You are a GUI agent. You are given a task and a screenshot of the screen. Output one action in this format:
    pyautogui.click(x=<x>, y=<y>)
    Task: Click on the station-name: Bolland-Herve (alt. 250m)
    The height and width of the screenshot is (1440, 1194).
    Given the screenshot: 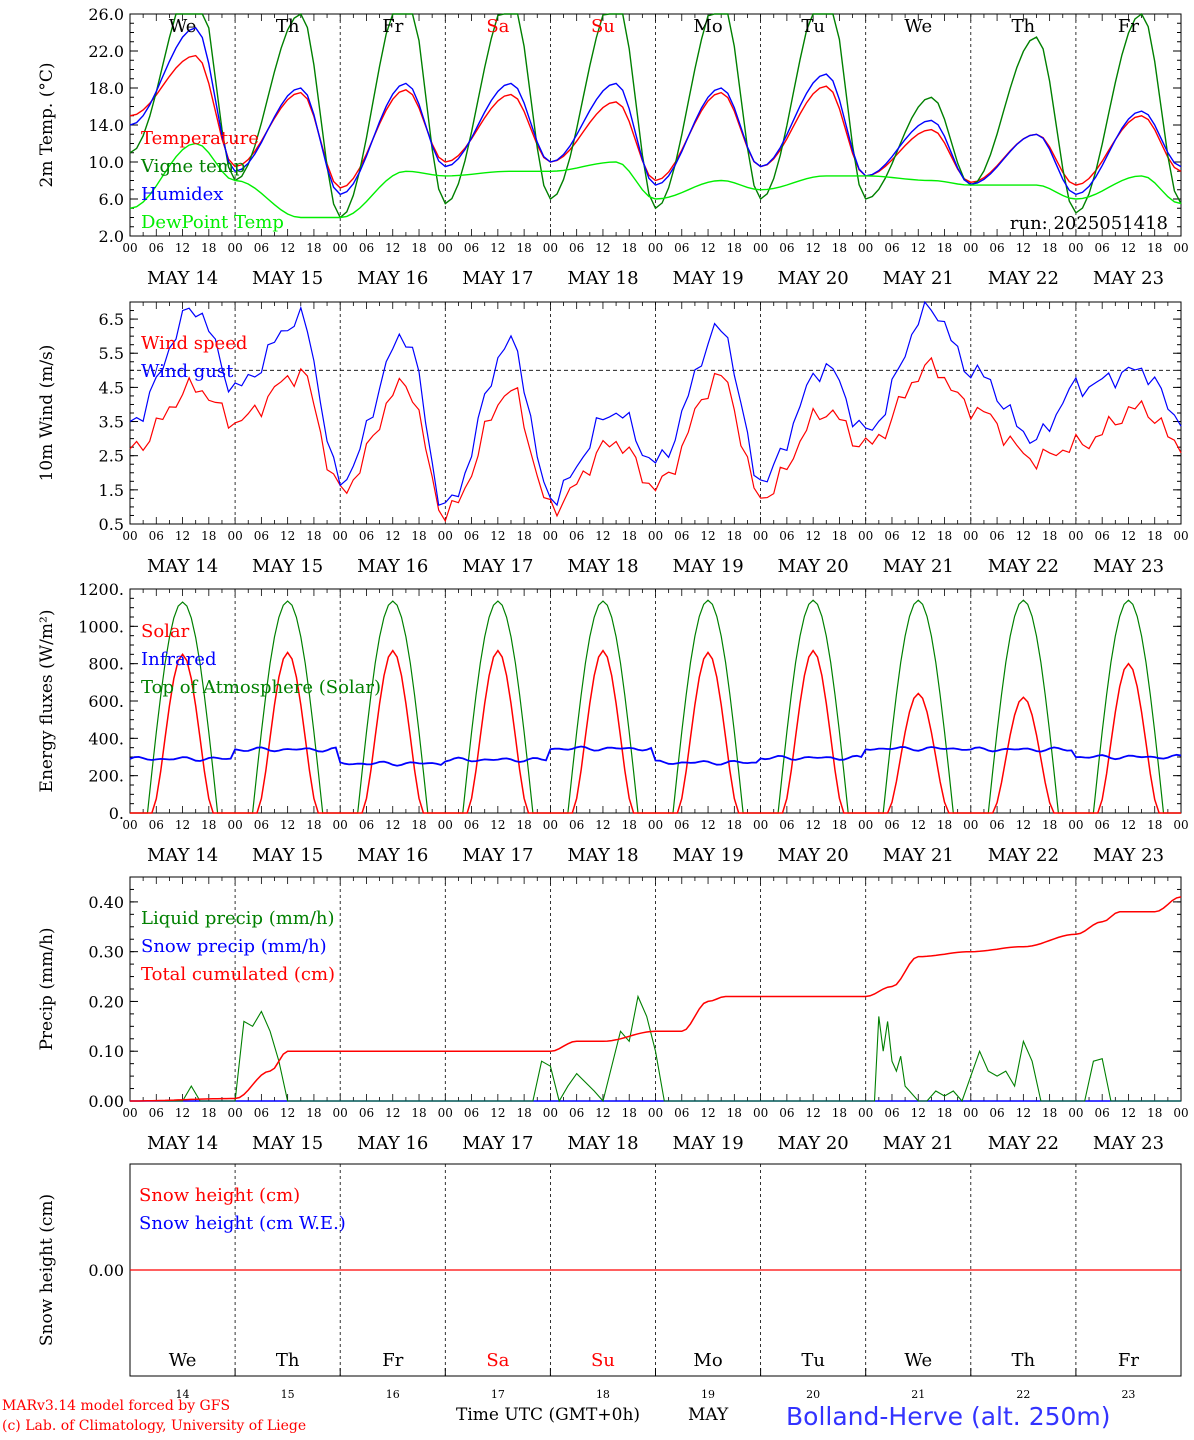 What is the action you would take?
    pyautogui.click(x=948, y=1416)
    